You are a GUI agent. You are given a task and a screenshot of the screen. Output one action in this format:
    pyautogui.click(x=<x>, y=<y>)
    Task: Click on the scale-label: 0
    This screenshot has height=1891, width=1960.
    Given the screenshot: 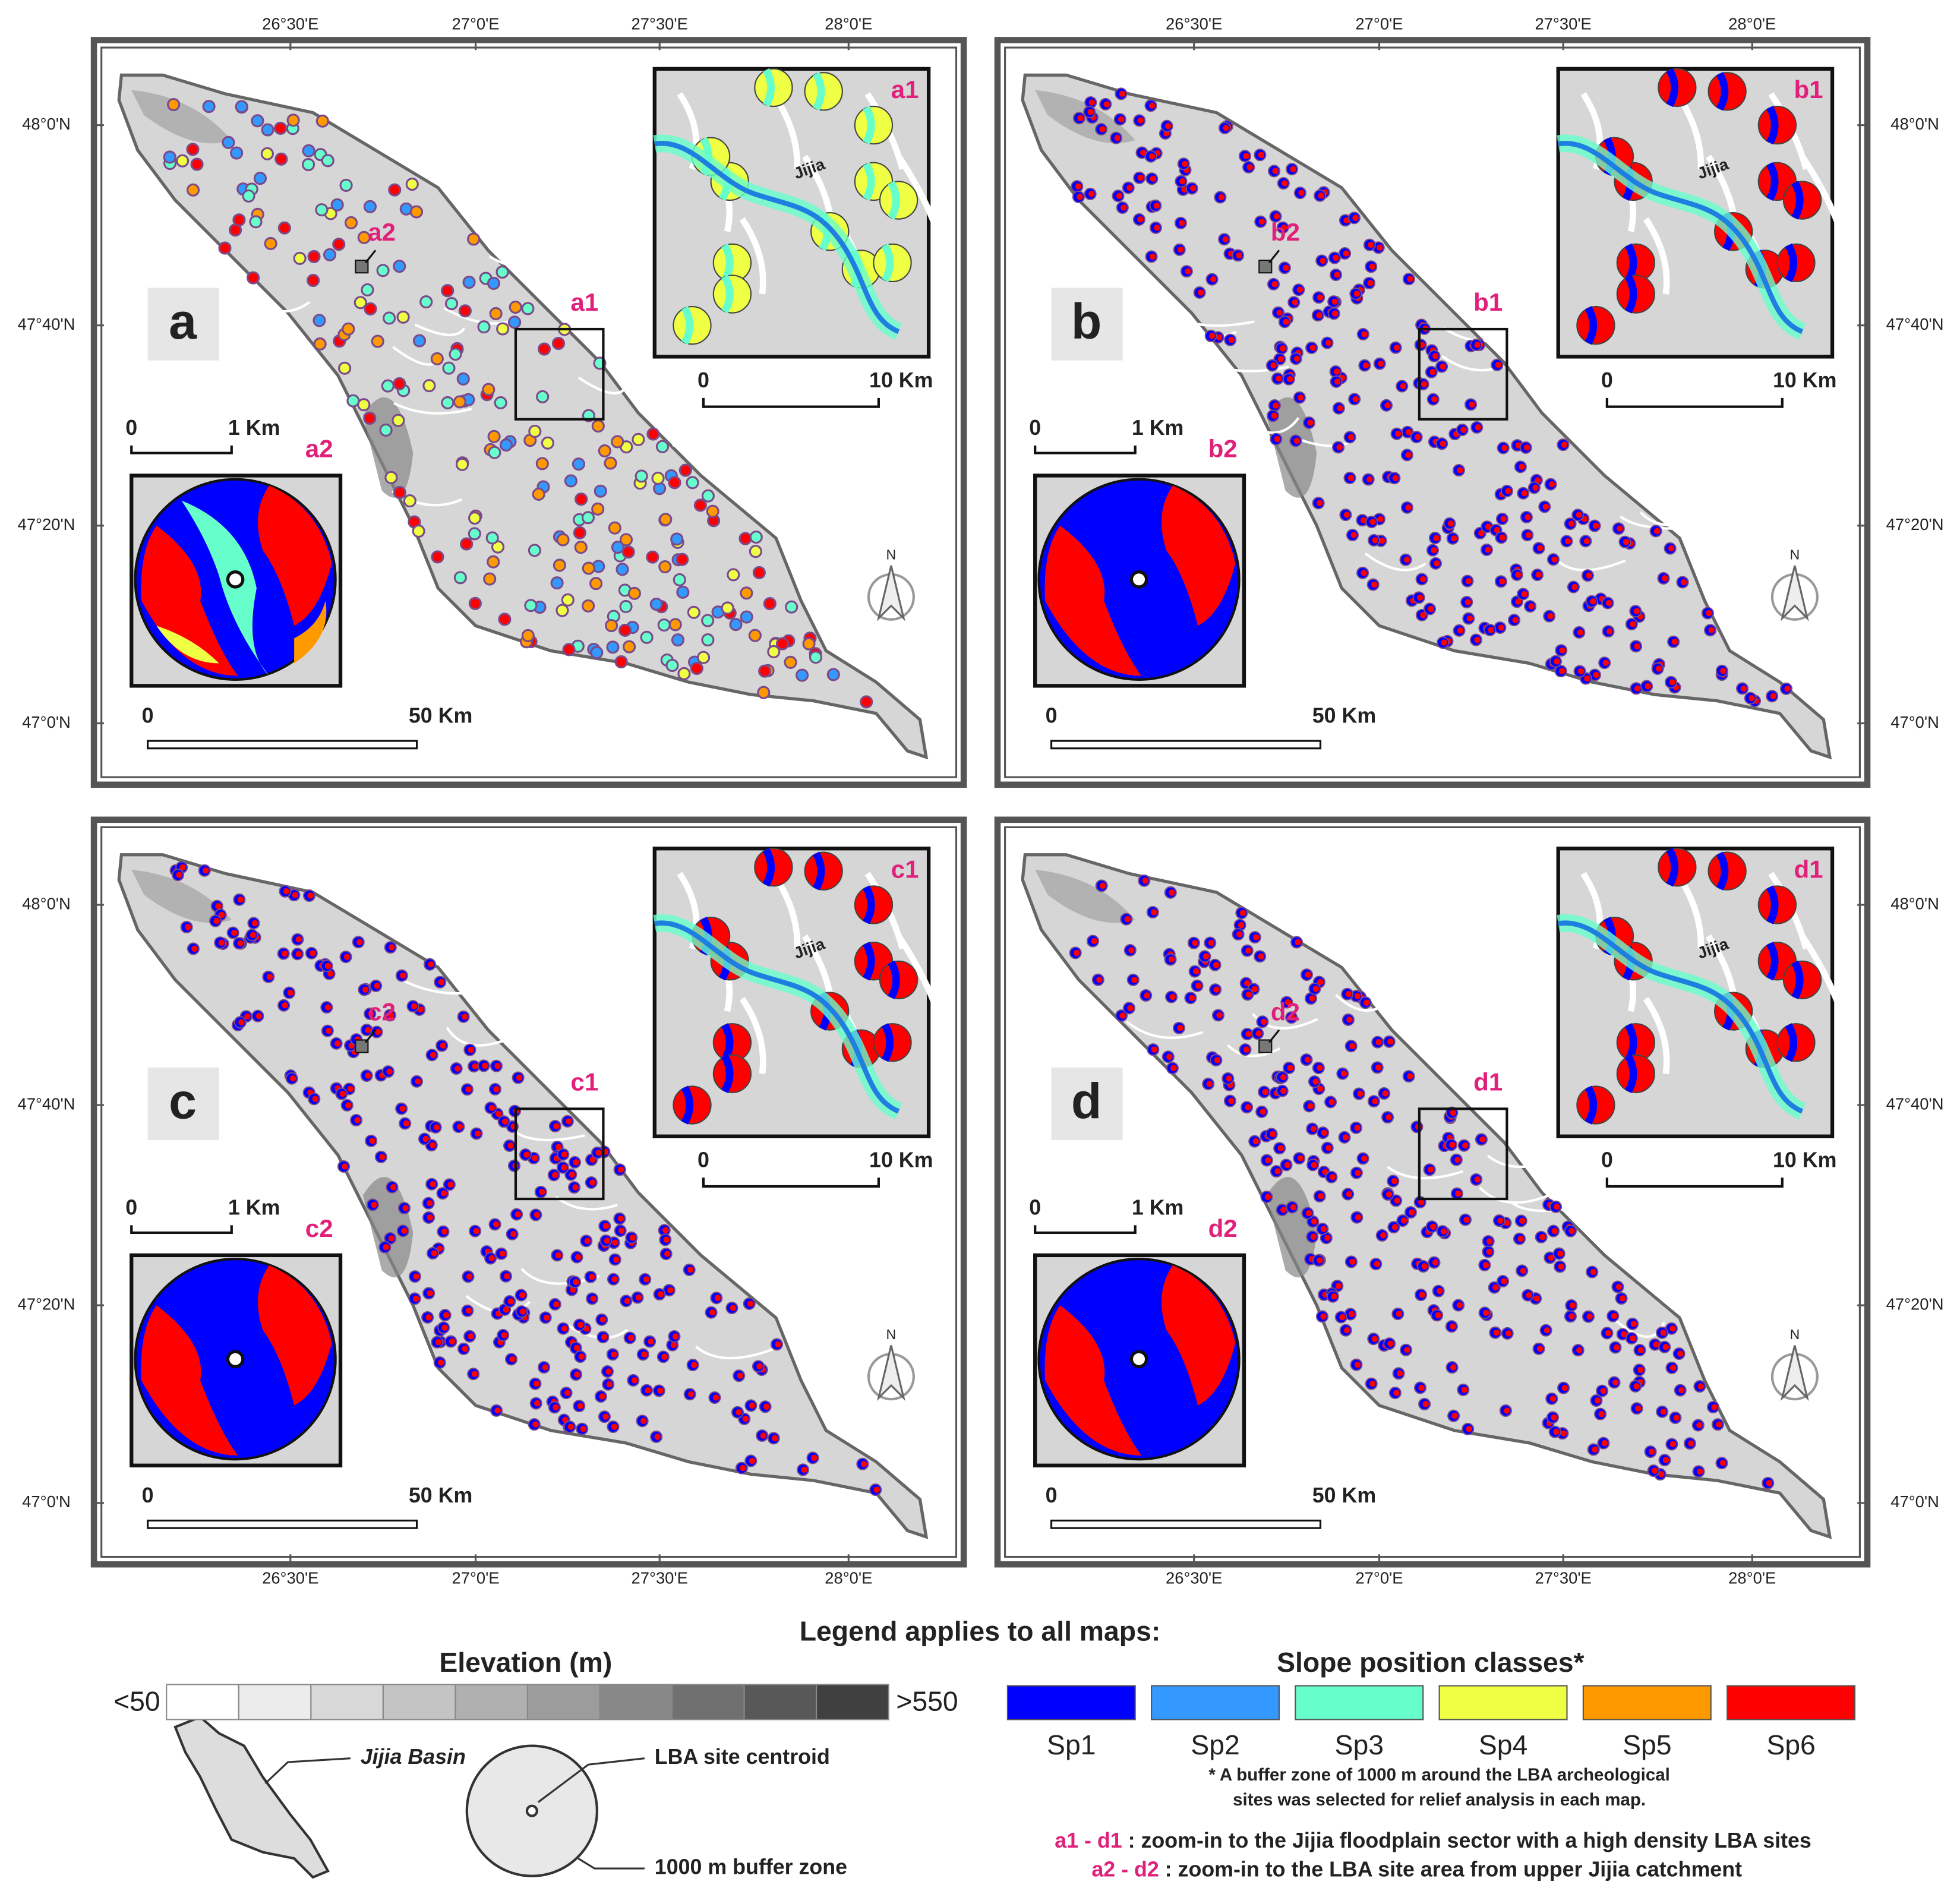 What is the action you would take?
    pyautogui.click(x=1607, y=1160)
    